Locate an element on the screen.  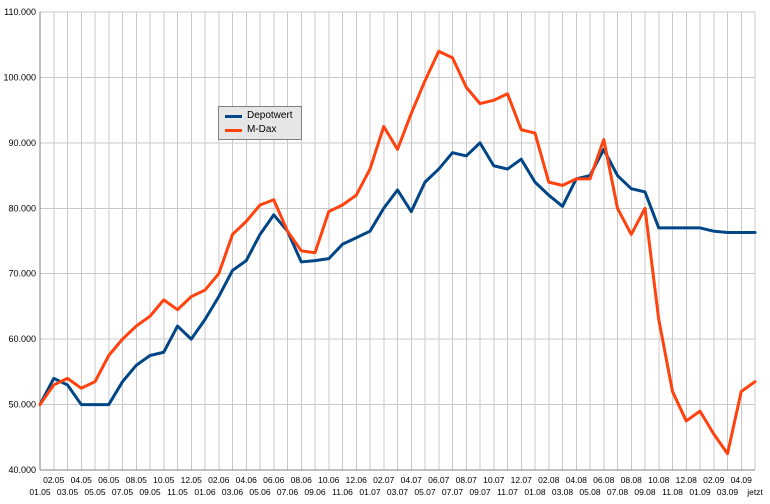
x-axis-label: 12.07 is located at coordinates (522, 480).